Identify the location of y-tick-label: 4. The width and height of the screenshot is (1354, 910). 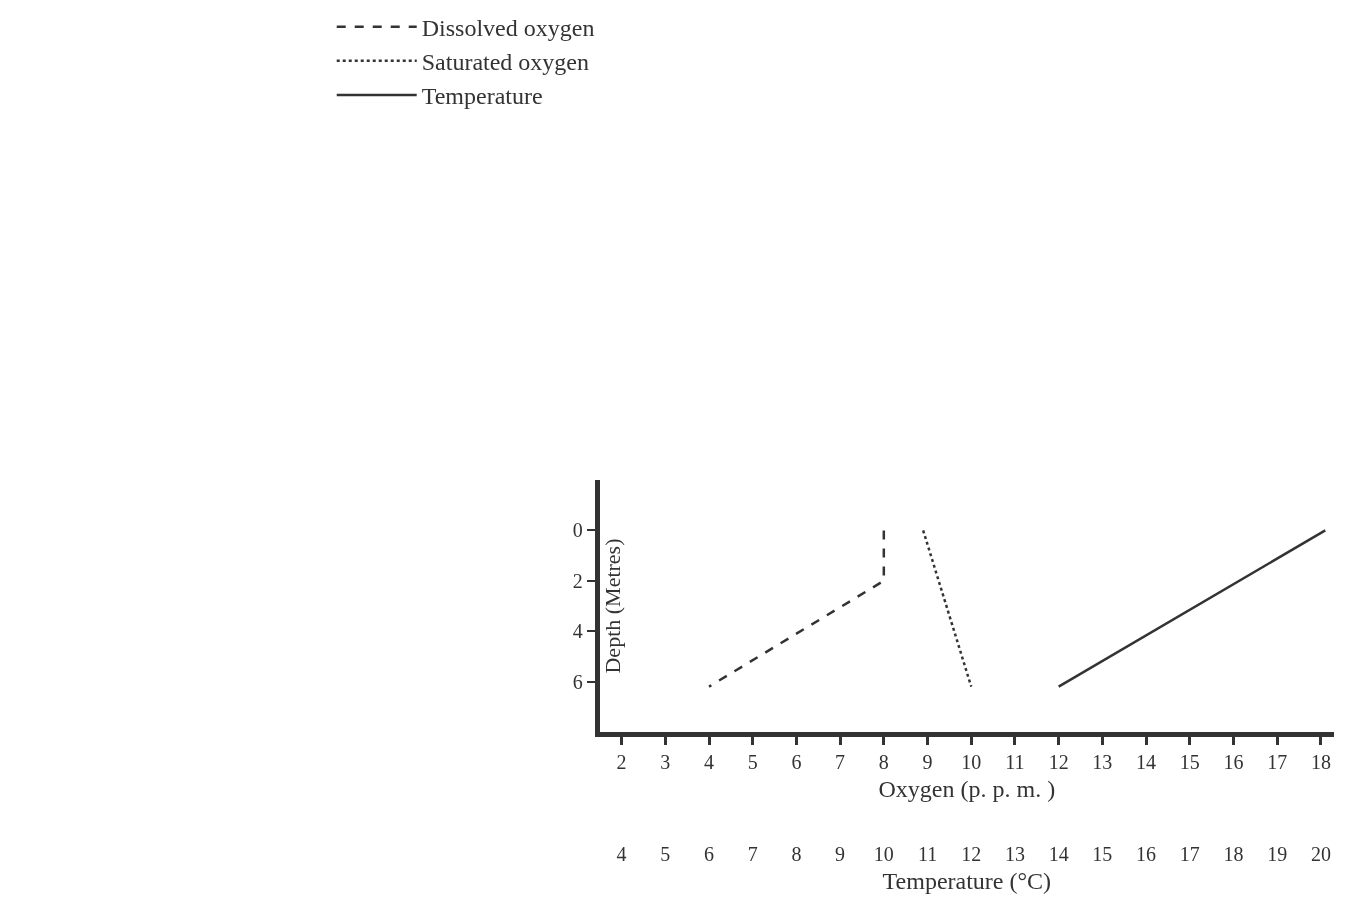
(577, 631).